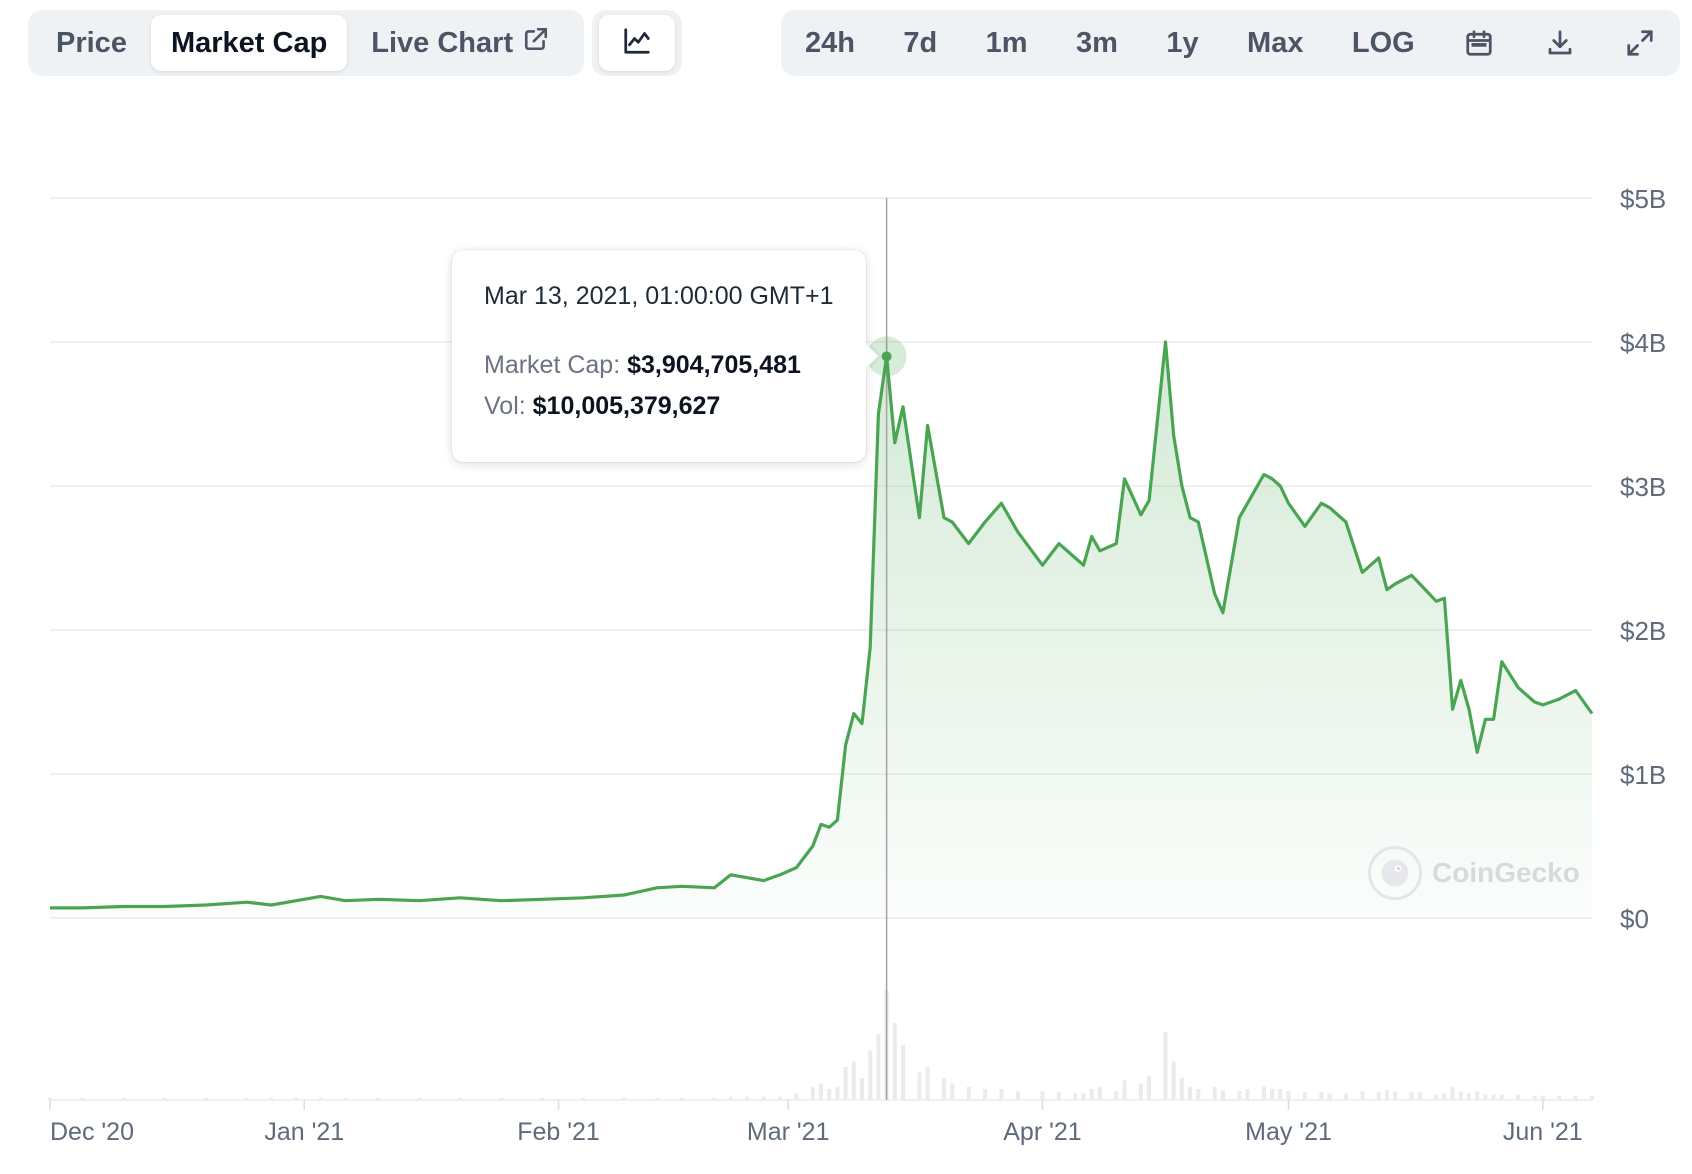 The width and height of the screenshot is (1692, 1174). What do you see at coordinates (1643, 343) in the screenshot?
I see `y-tick-label: $4B` at bounding box center [1643, 343].